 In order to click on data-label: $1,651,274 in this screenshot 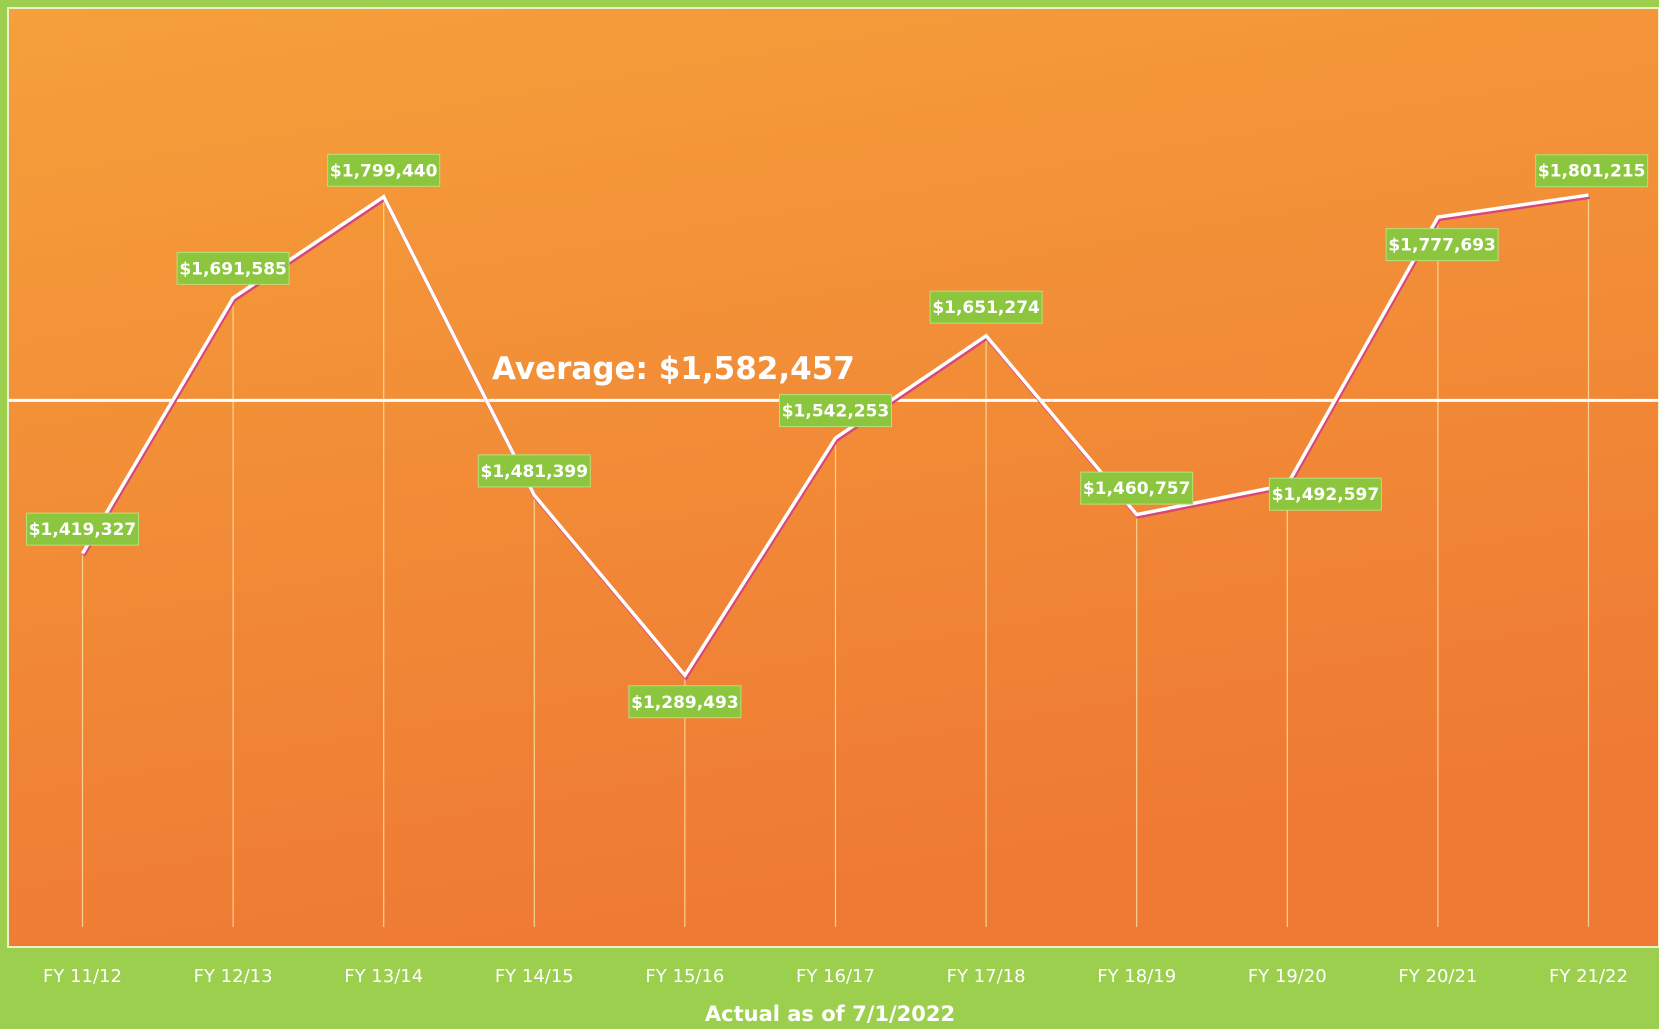, I will do `click(986, 308)`.